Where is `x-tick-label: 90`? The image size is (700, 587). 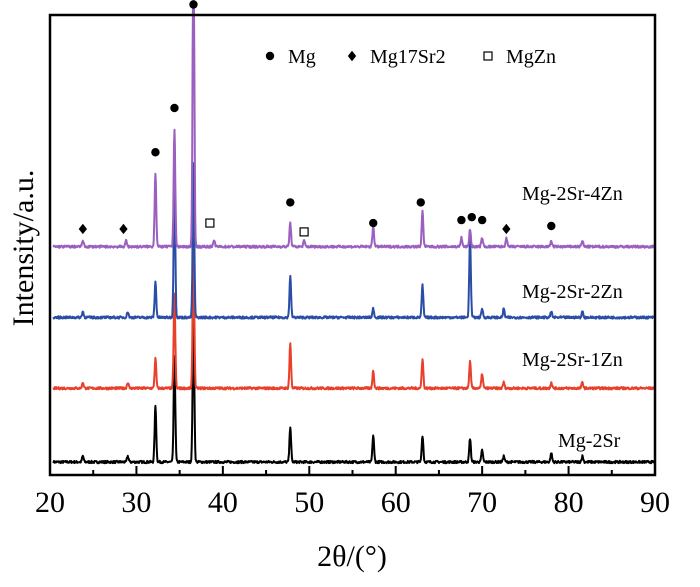 x-tick-label: 90 is located at coordinates (655, 502).